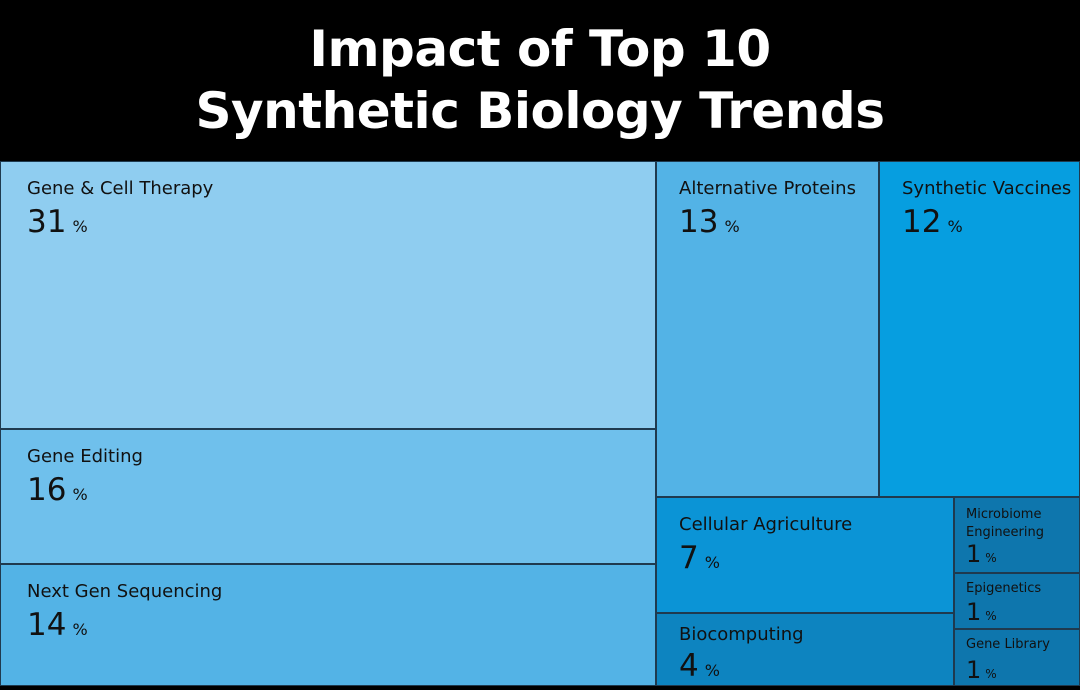 This screenshot has width=1080, height=690. I want to click on chart-title-line-2: Synthetic Biology Trends, so click(540, 111).